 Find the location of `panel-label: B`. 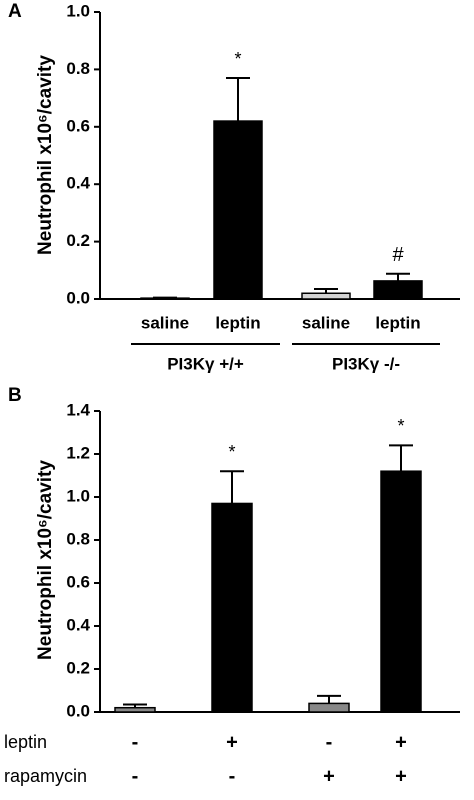

panel-label: B is located at coordinates (15, 395).